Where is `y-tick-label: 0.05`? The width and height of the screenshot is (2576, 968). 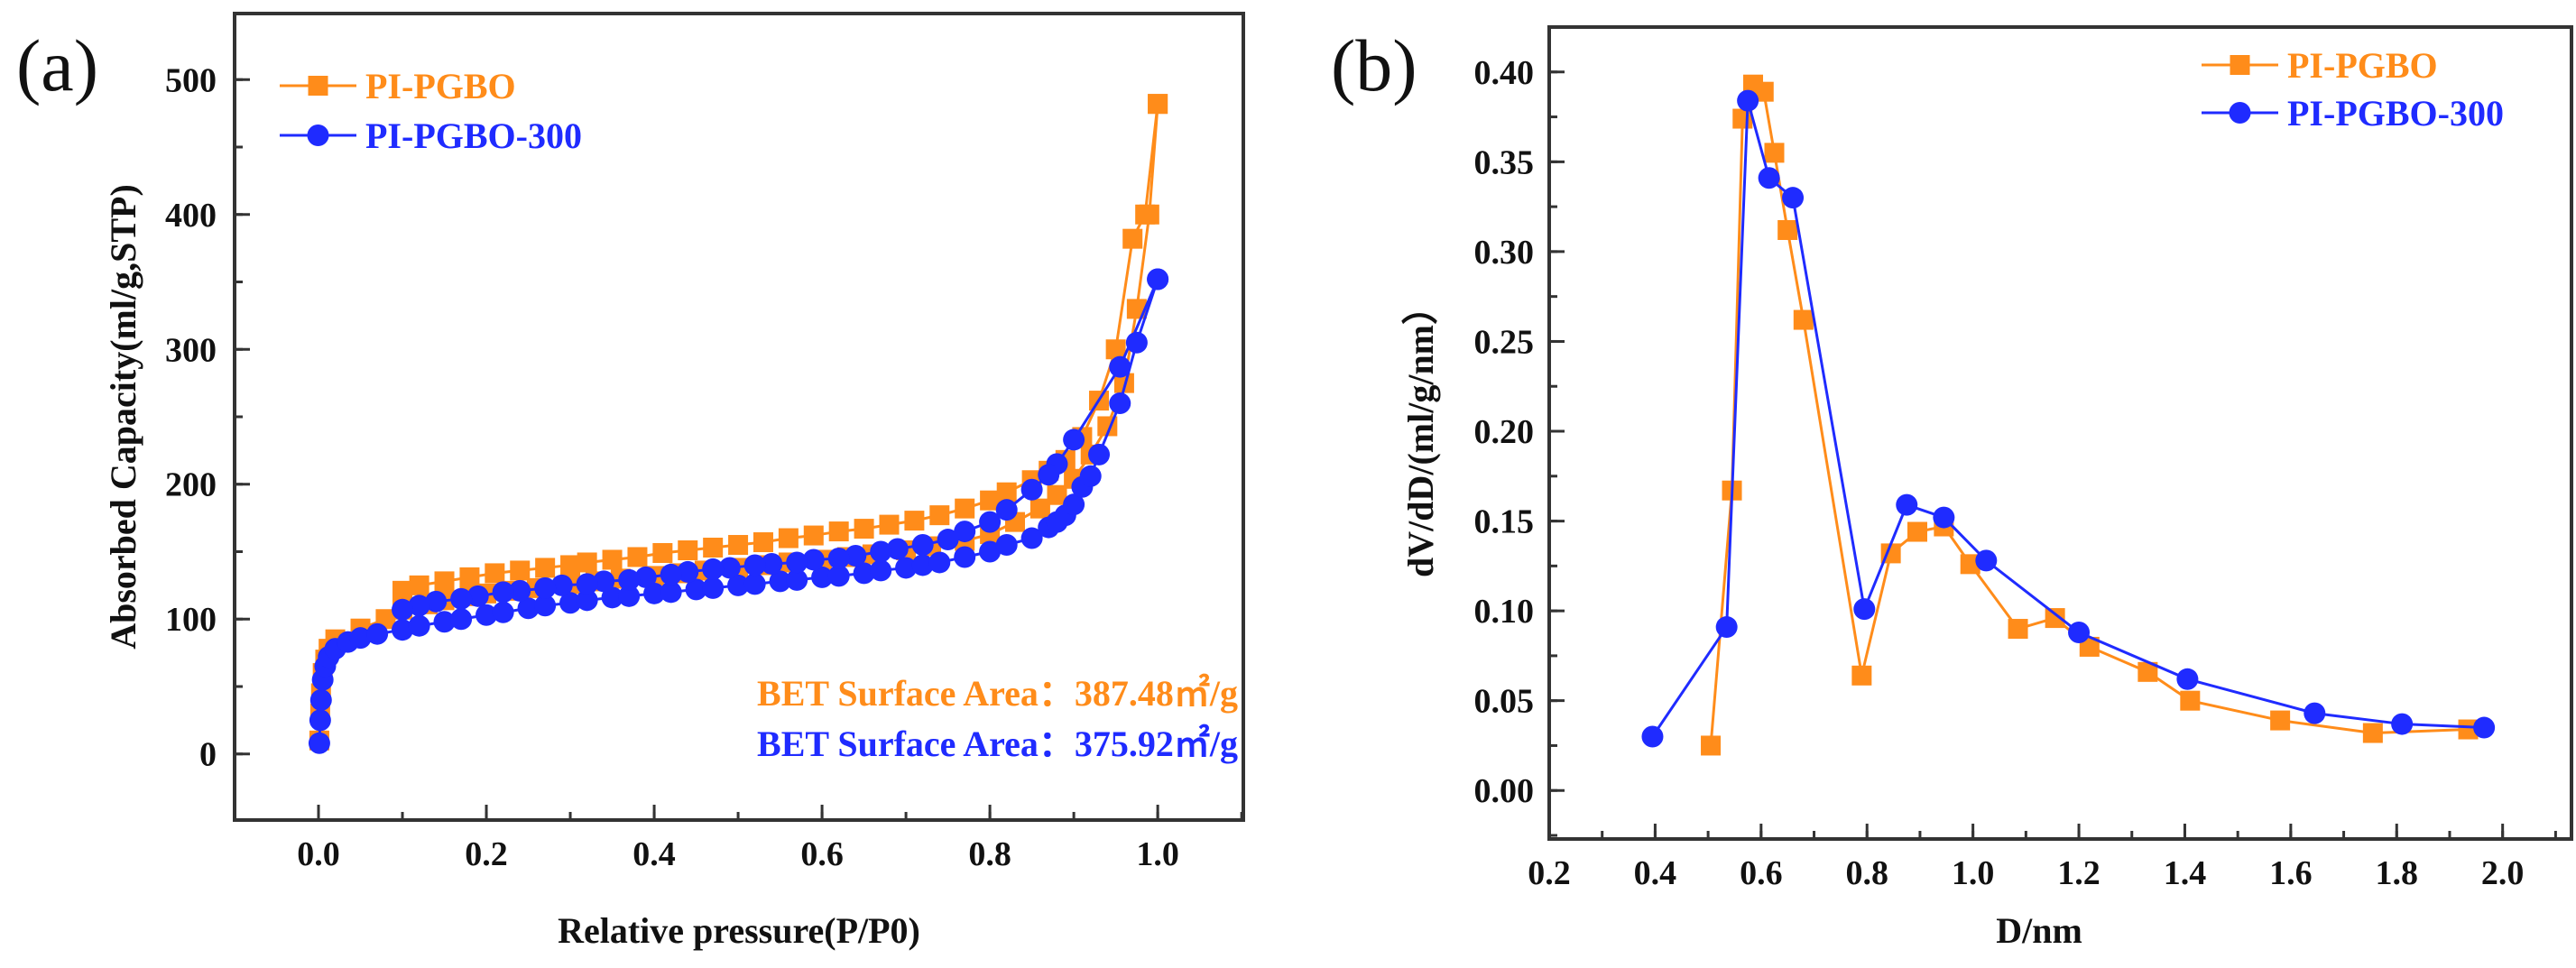 y-tick-label: 0.05 is located at coordinates (1504, 702).